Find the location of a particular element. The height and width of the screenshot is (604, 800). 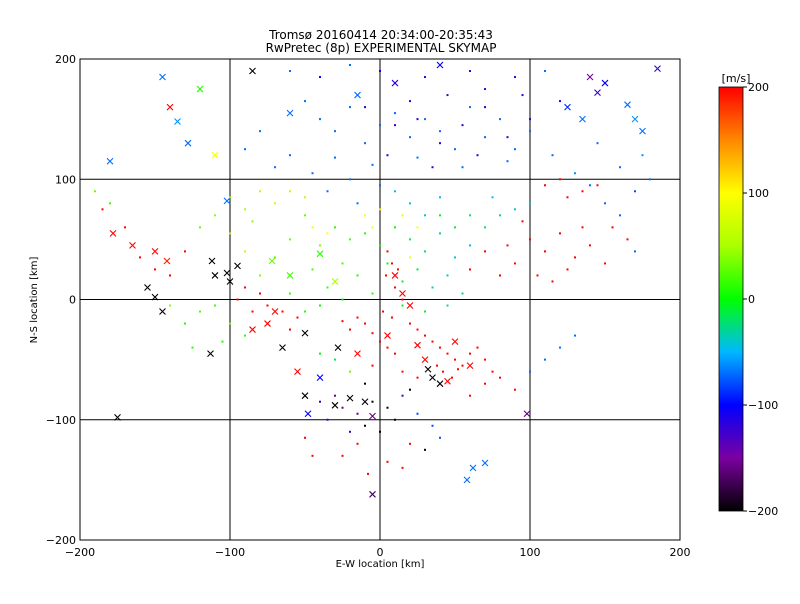

y-tick-label: −200 is located at coordinates (61, 540).